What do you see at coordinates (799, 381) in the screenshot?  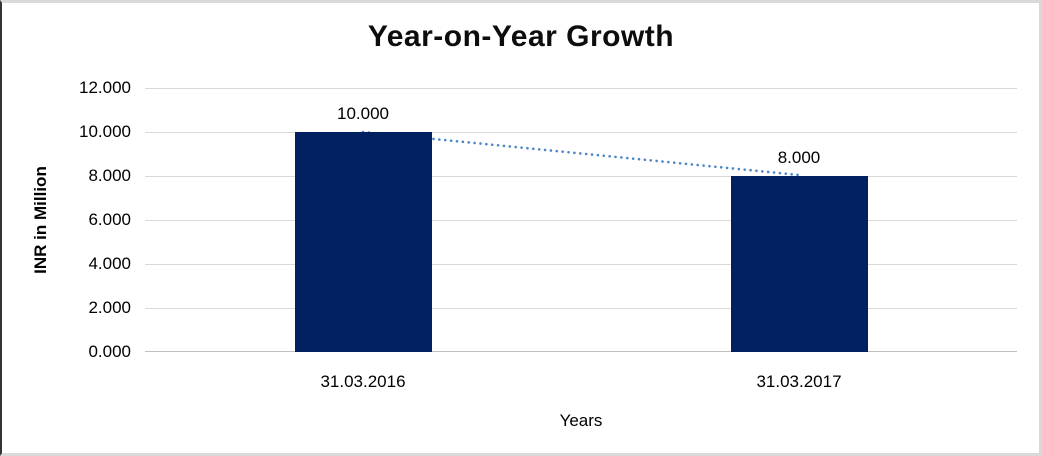 I see `x-tick-label: 31.03.2017` at bounding box center [799, 381].